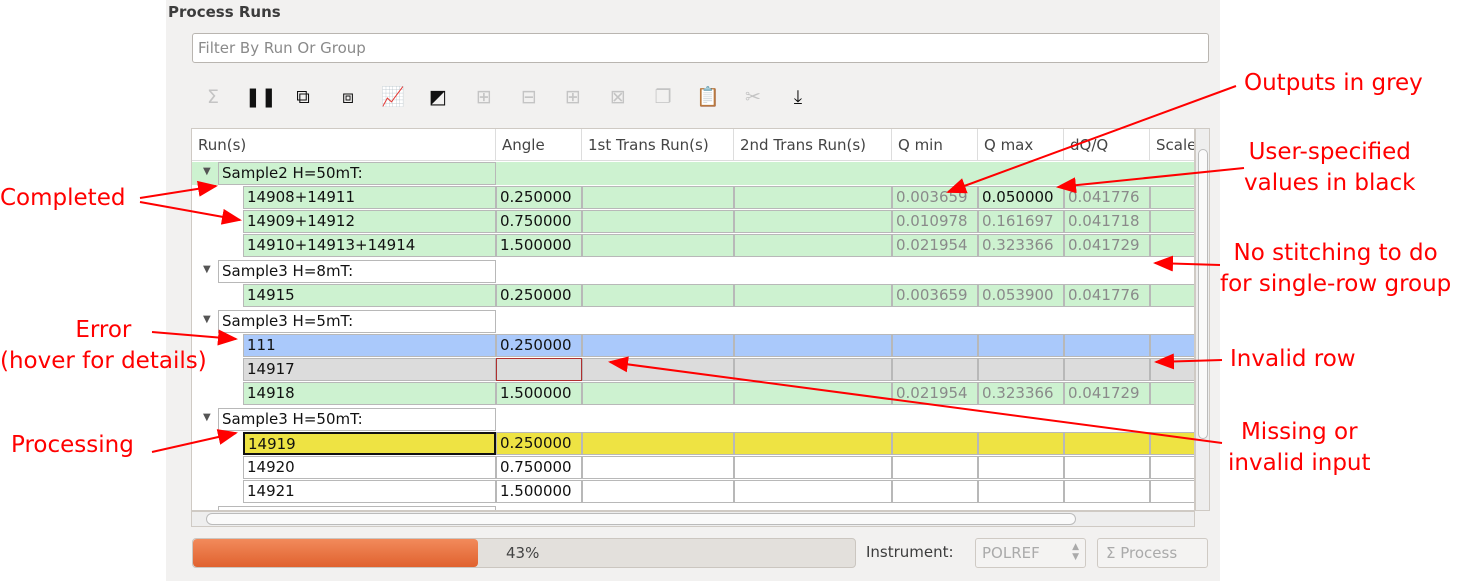 The width and height of the screenshot is (1472, 581). I want to click on plot-groups-icon: ◩, so click(438, 97).